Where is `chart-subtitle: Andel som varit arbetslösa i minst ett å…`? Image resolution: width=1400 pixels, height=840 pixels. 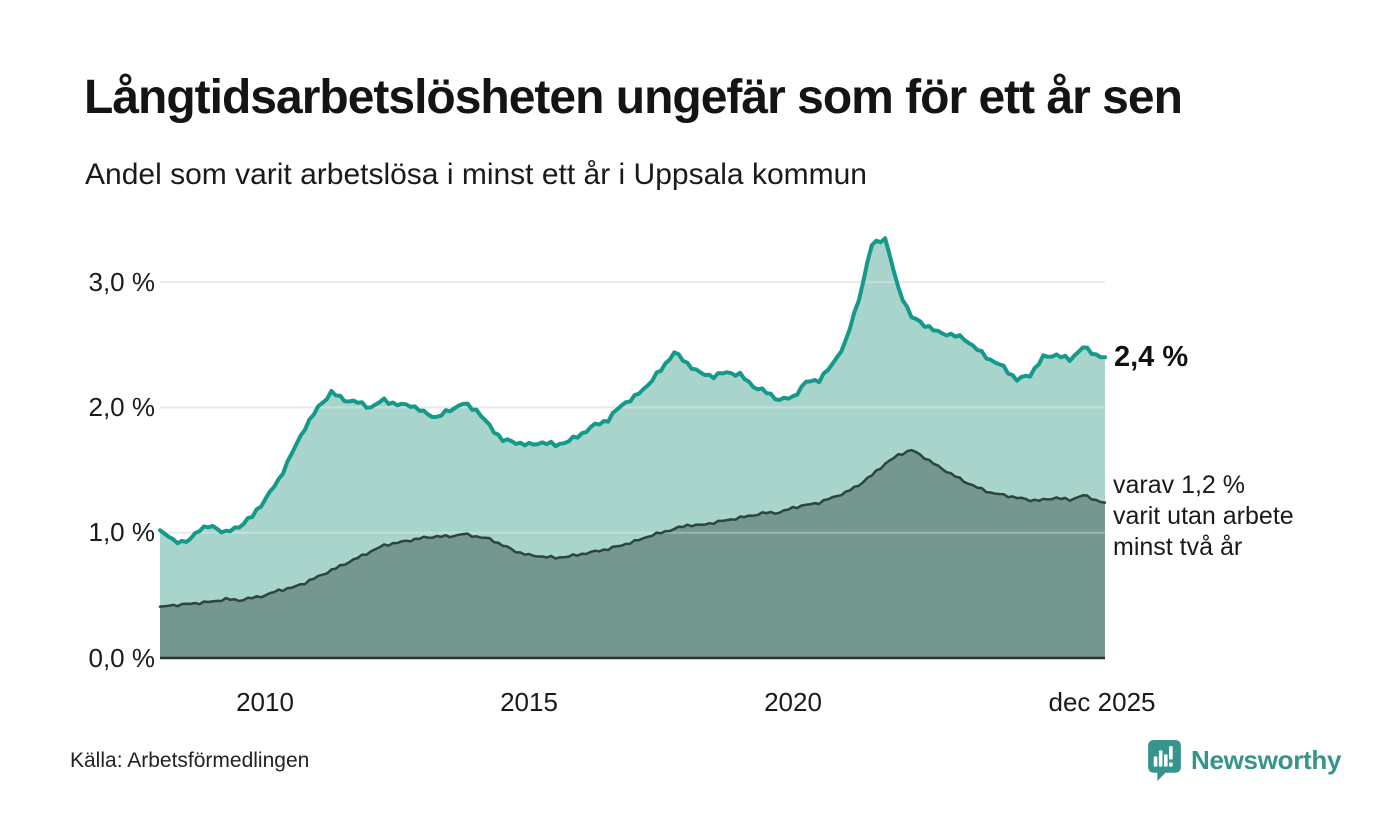 chart-subtitle: Andel som varit arbetslösa i minst ett å… is located at coordinates (476, 174).